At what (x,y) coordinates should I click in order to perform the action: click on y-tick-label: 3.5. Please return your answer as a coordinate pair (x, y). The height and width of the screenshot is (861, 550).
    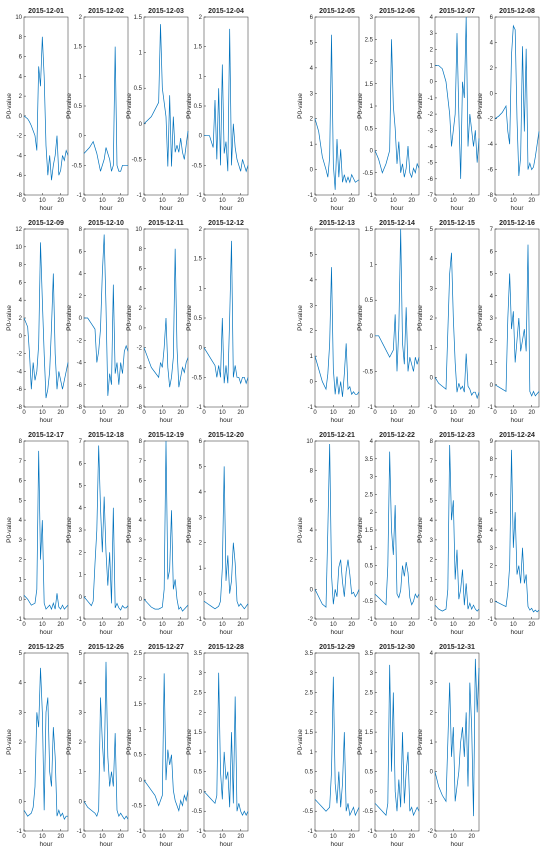
    Looking at the image, I should click on (198, 654).